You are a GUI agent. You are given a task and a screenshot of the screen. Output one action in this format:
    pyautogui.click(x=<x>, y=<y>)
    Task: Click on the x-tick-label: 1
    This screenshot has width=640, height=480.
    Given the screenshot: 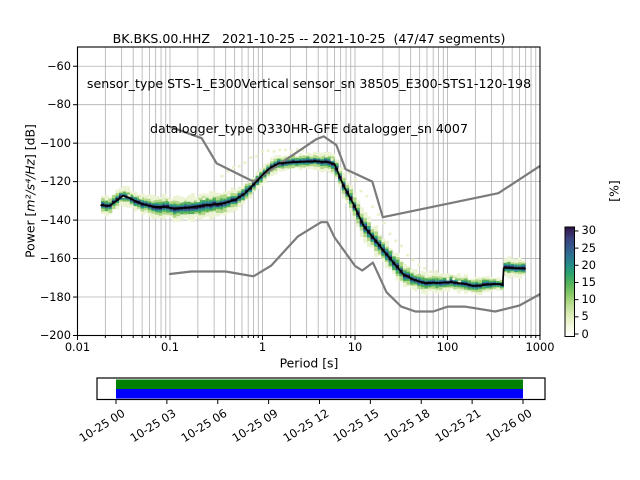 What is the action you would take?
    pyautogui.click(x=262, y=347)
    